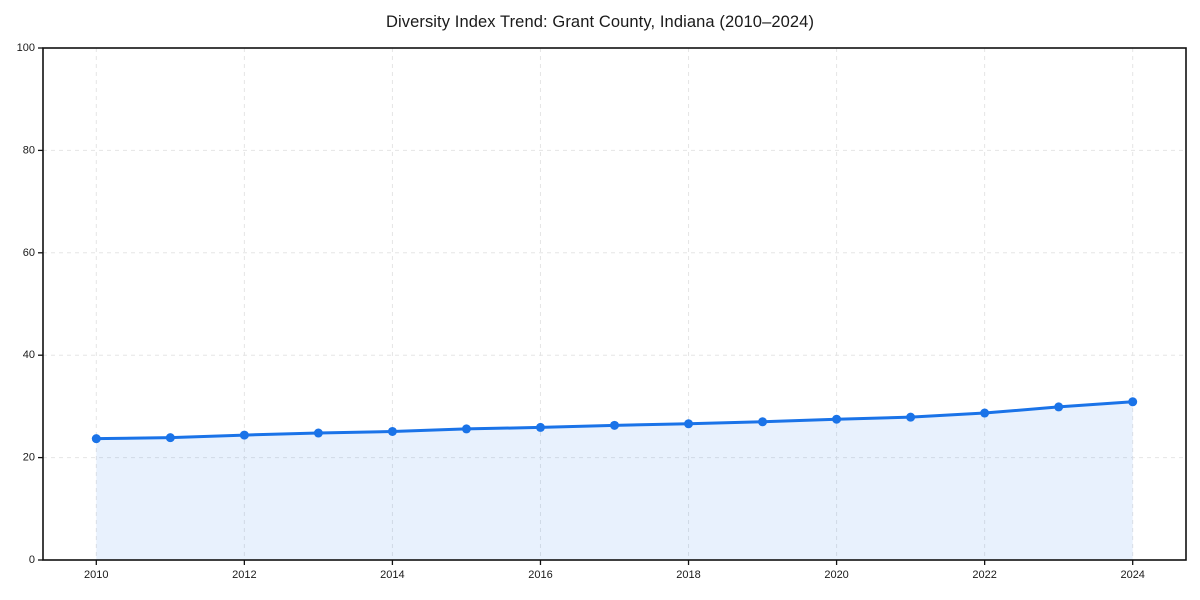 The image size is (1200, 600). Describe the element at coordinates (29, 458) in the screenshot. I see `y-tick-label-20: 20` at that location.